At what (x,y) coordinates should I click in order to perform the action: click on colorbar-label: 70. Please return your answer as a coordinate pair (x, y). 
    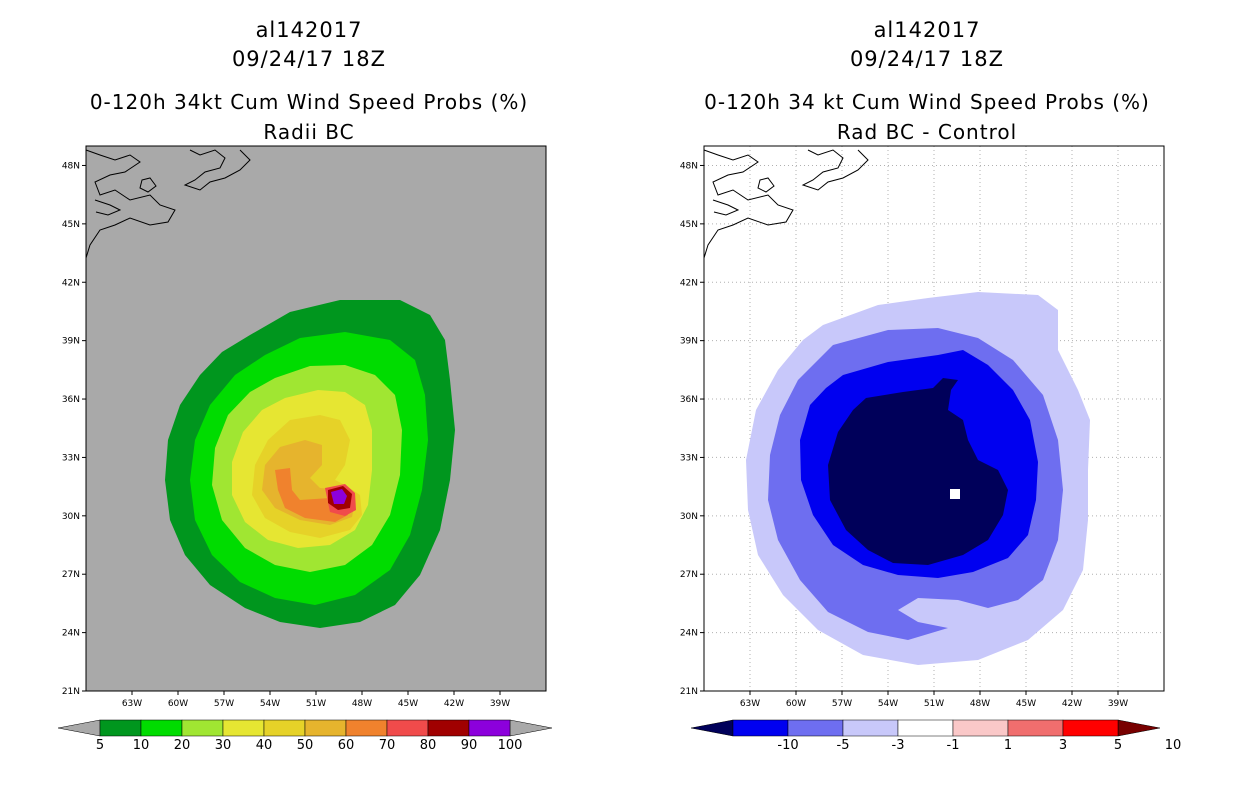
    Looking at the image, I should click on (387, 745).